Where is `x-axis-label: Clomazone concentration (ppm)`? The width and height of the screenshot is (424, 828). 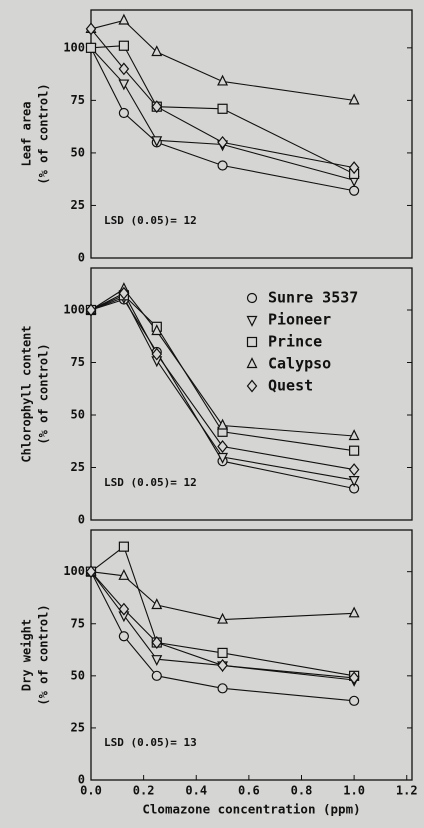
x-axis-label: Clomazone concentration (ppm) is located at coordinates (251, 809).